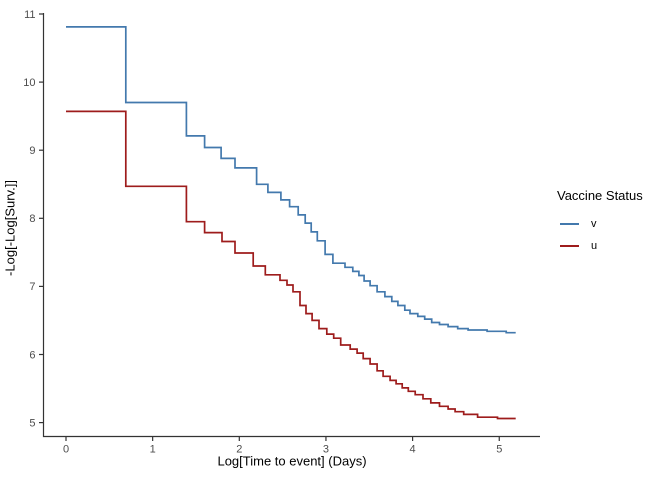  Describe the element at coordinates (32, 423) in the screenshot. I see `y-tick-label-5: 5` at that location.